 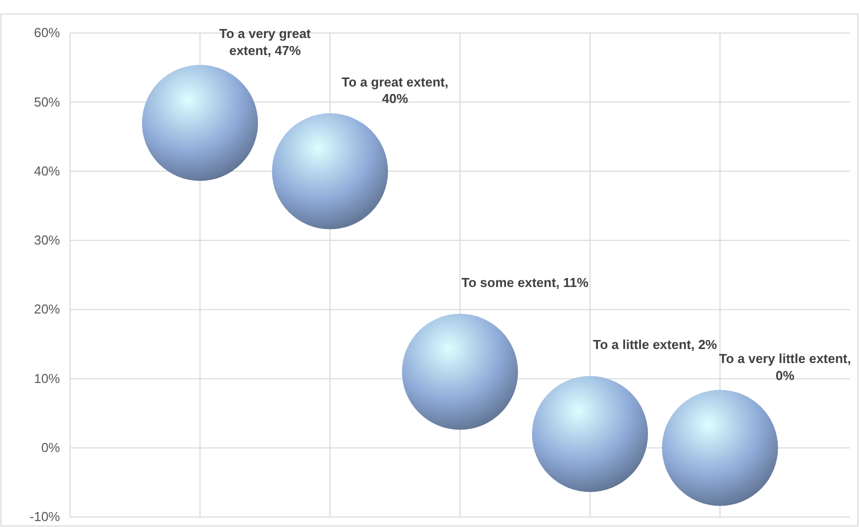 What do you see at coordinates (45, 516) in the screenshot?
I see `y-tick-label: -10%` at bounding box center [45, 516].